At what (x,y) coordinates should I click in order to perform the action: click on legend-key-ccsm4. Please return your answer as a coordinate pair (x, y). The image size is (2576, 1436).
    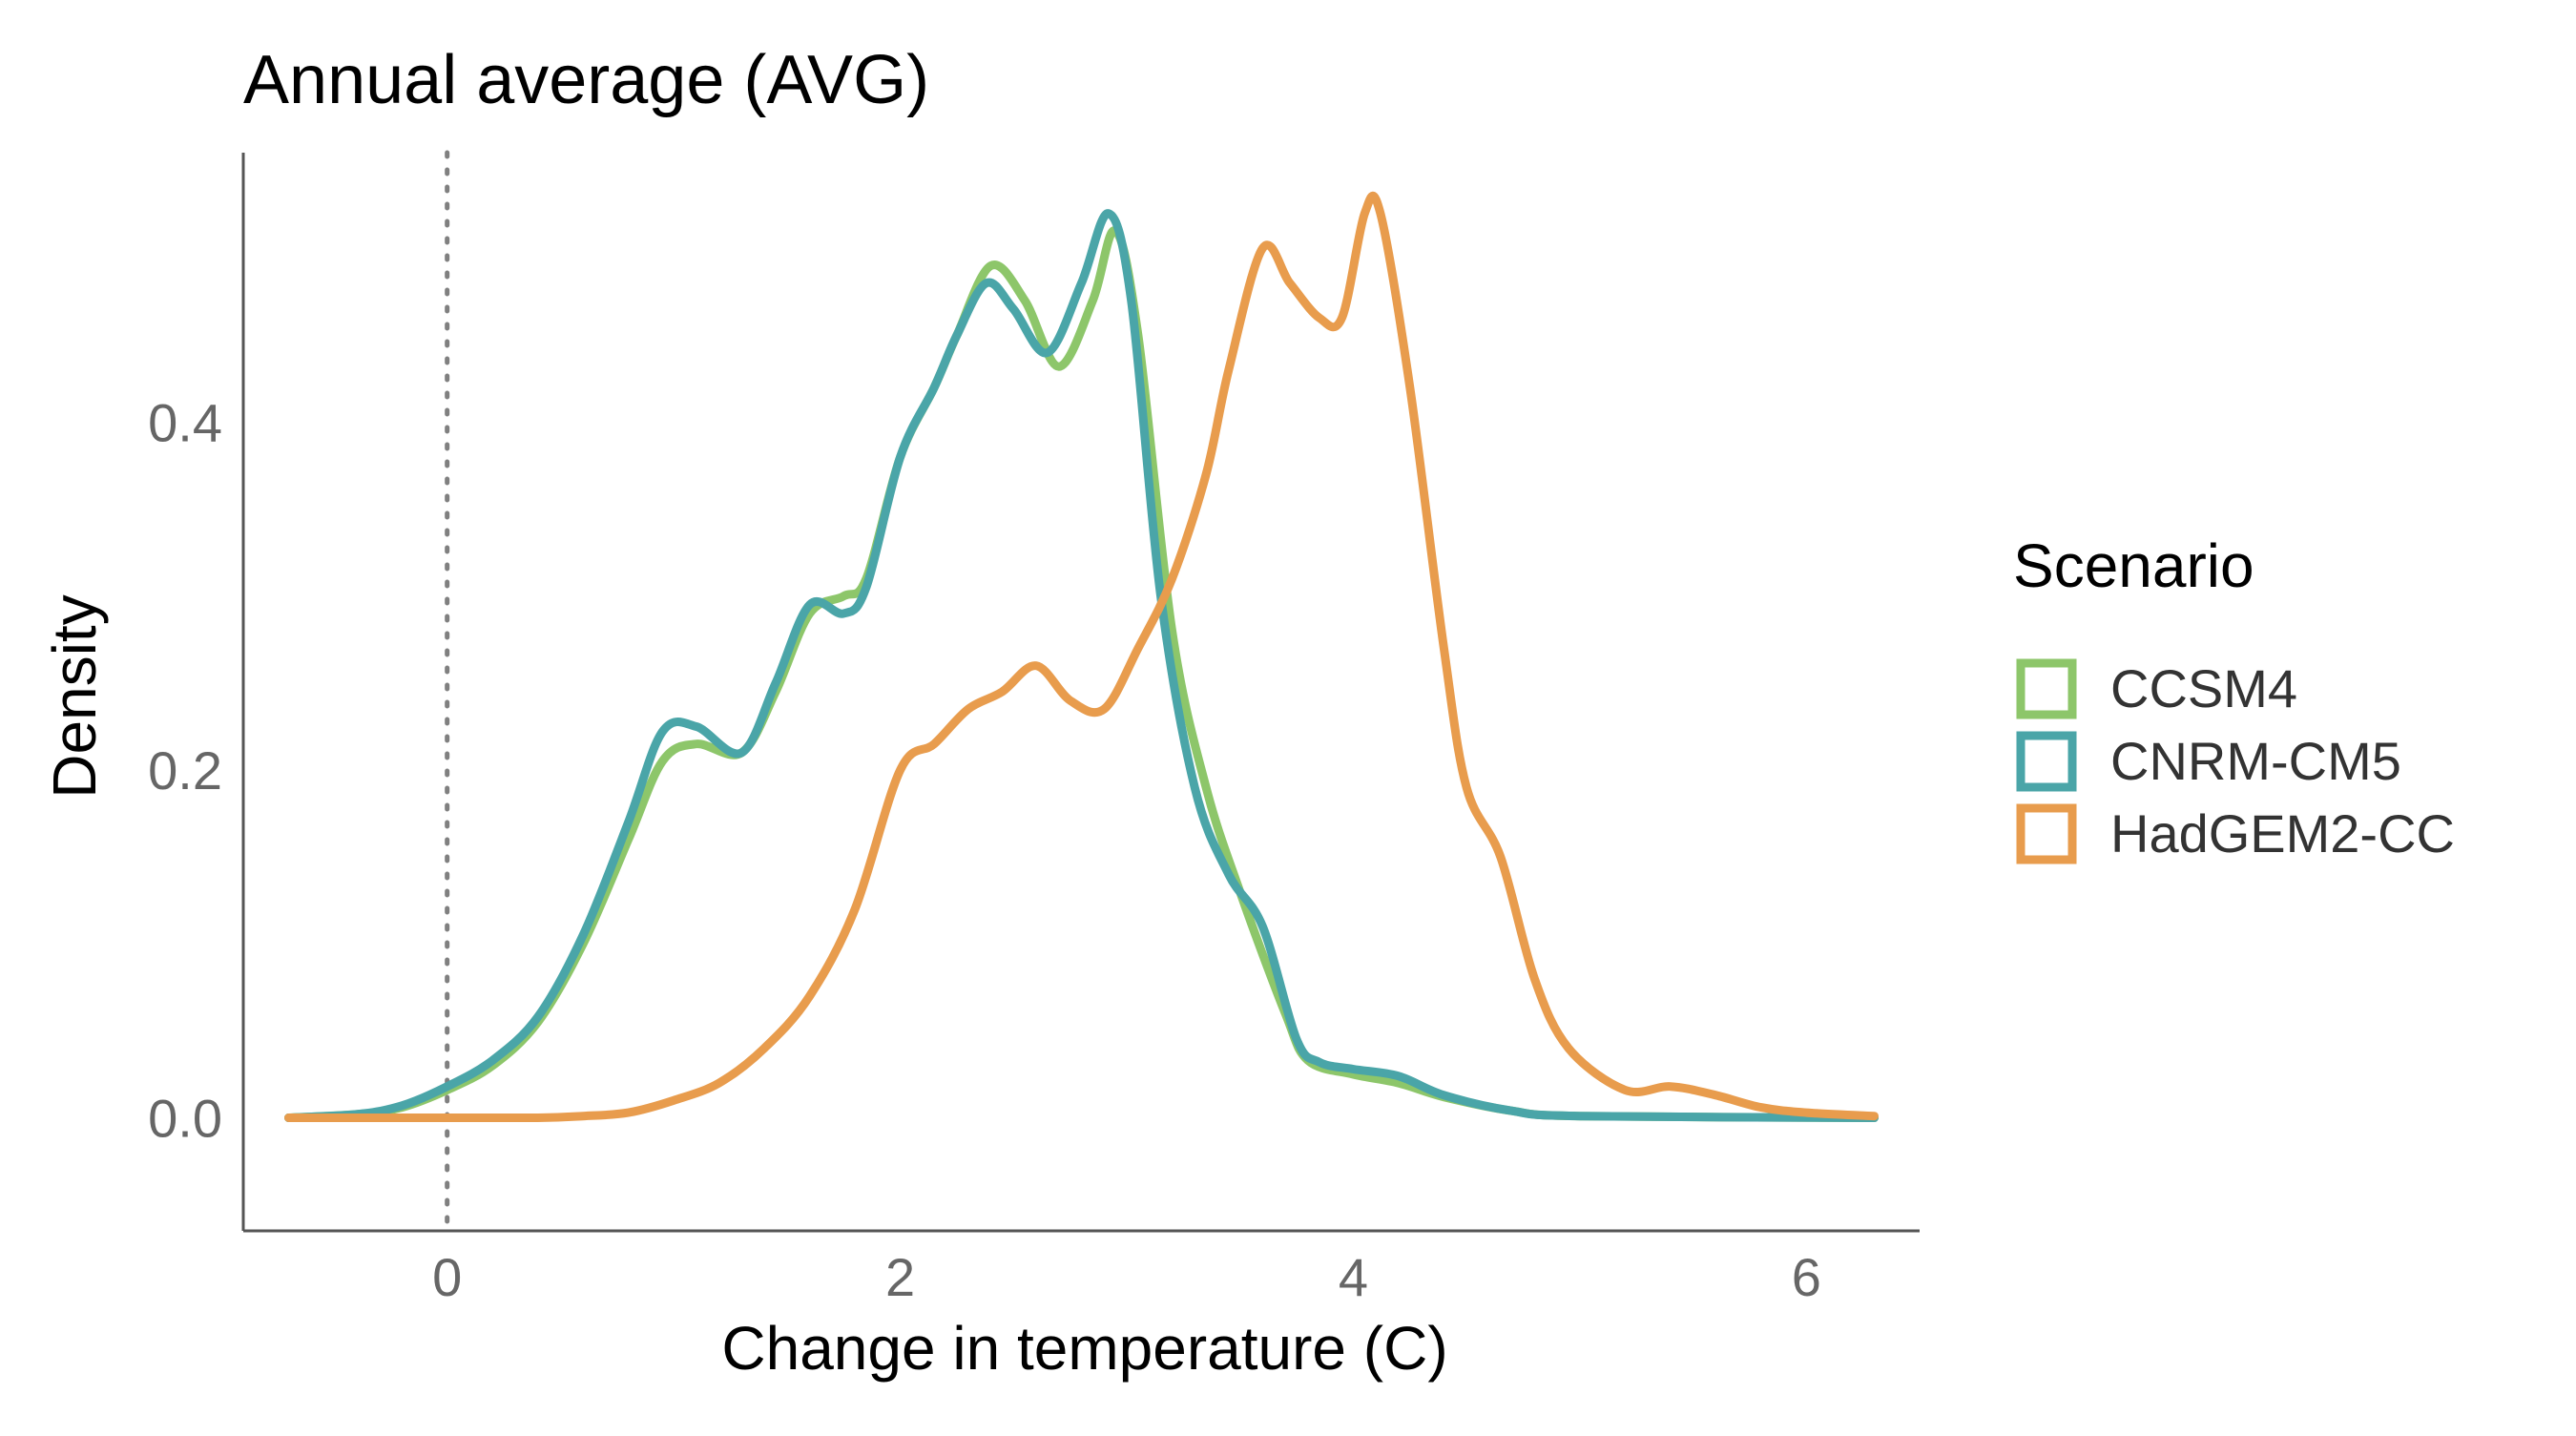
    Looking at the image, I should click on (2046, 688).